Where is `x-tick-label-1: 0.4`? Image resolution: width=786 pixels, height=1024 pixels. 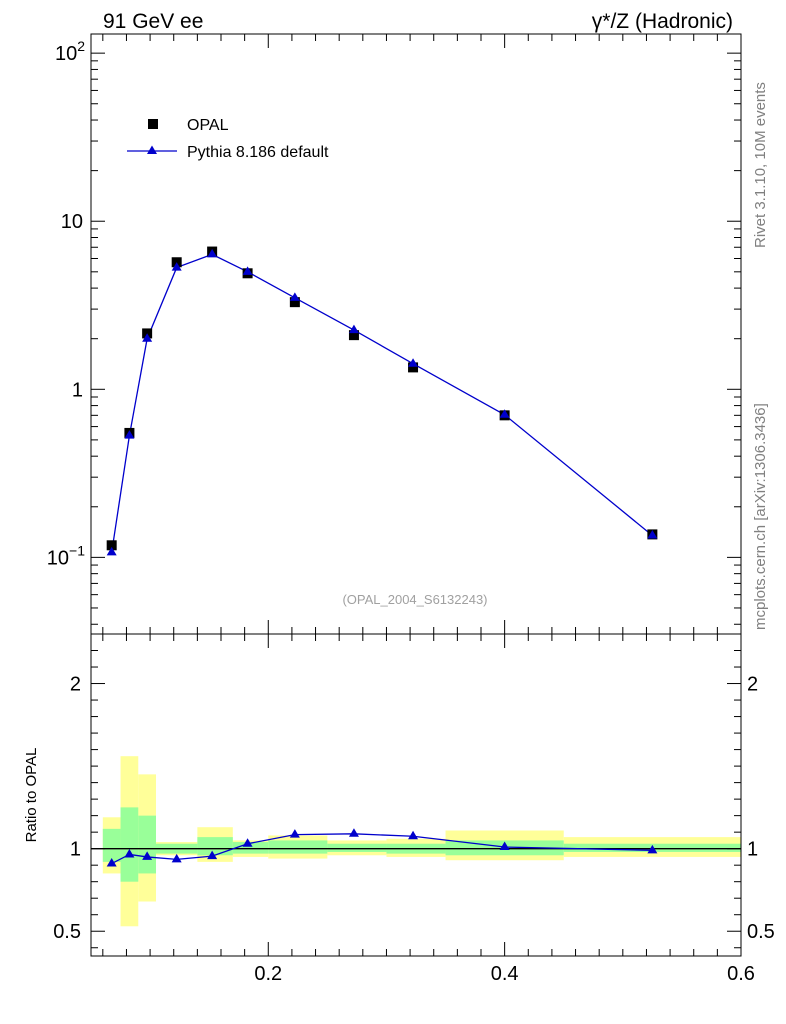 x-tick-label-1: 0.4 is located at coordinates (505, 974).